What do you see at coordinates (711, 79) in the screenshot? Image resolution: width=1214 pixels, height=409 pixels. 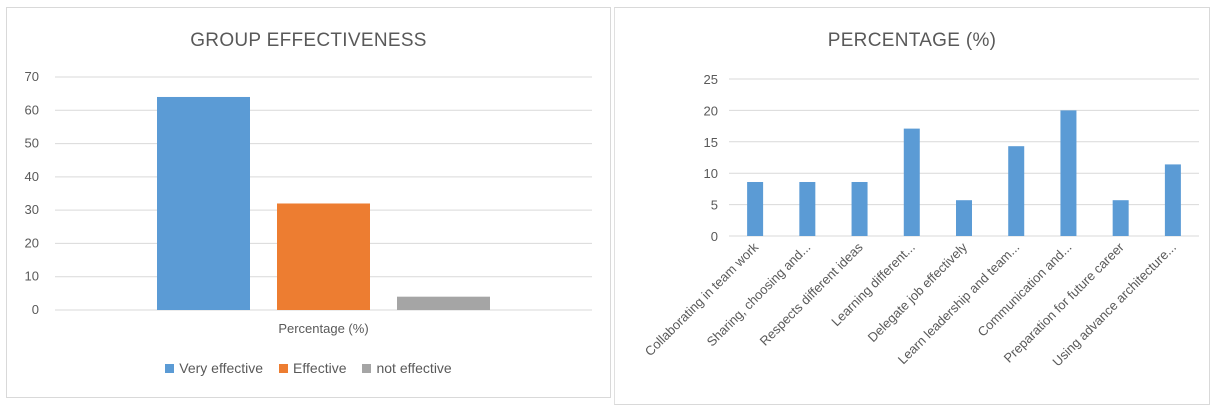 I see `y-tick-label: 25` at bounding box center [711, 79].